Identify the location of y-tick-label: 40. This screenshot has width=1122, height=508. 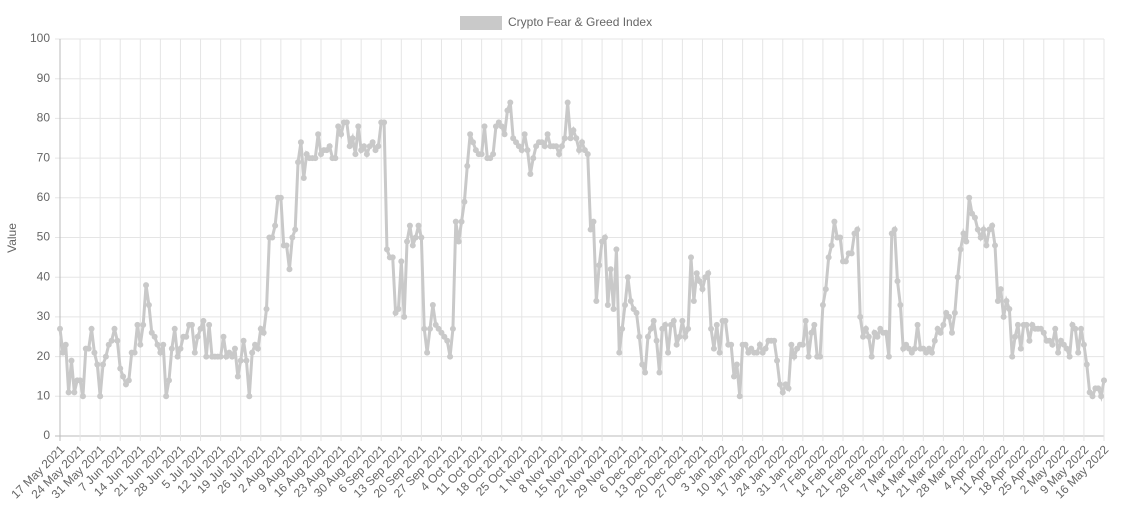
(44, 276).